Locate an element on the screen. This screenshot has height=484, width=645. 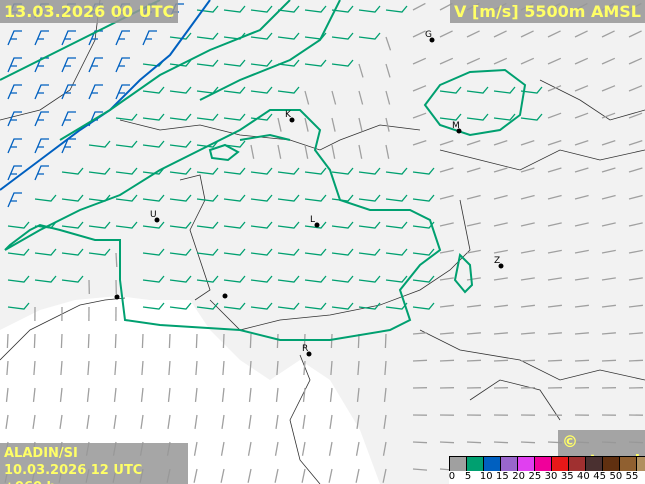
legend-ticks: 0 5 10 15 20 25 30 35 40 45 50 55 is located at coordinates (547, 477).